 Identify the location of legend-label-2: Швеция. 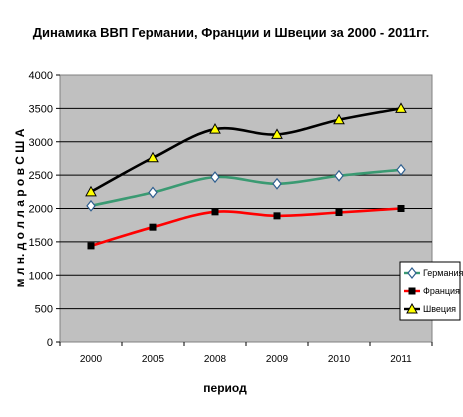
(439, 309).